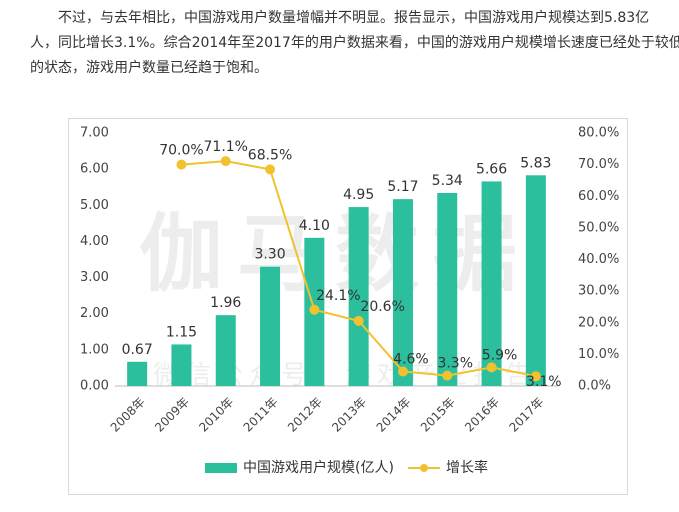 This screenshot has width=679, height=512. I want to click on y2-tick-label: 0.0%, so click(594, 386).